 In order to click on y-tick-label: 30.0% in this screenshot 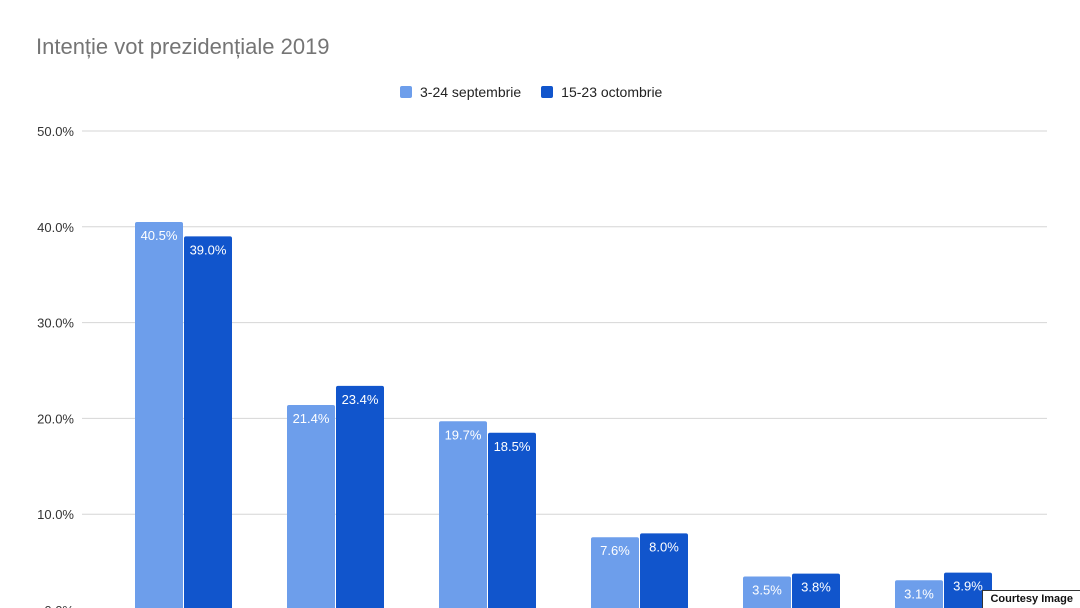, I will do `click(55, 323)`.